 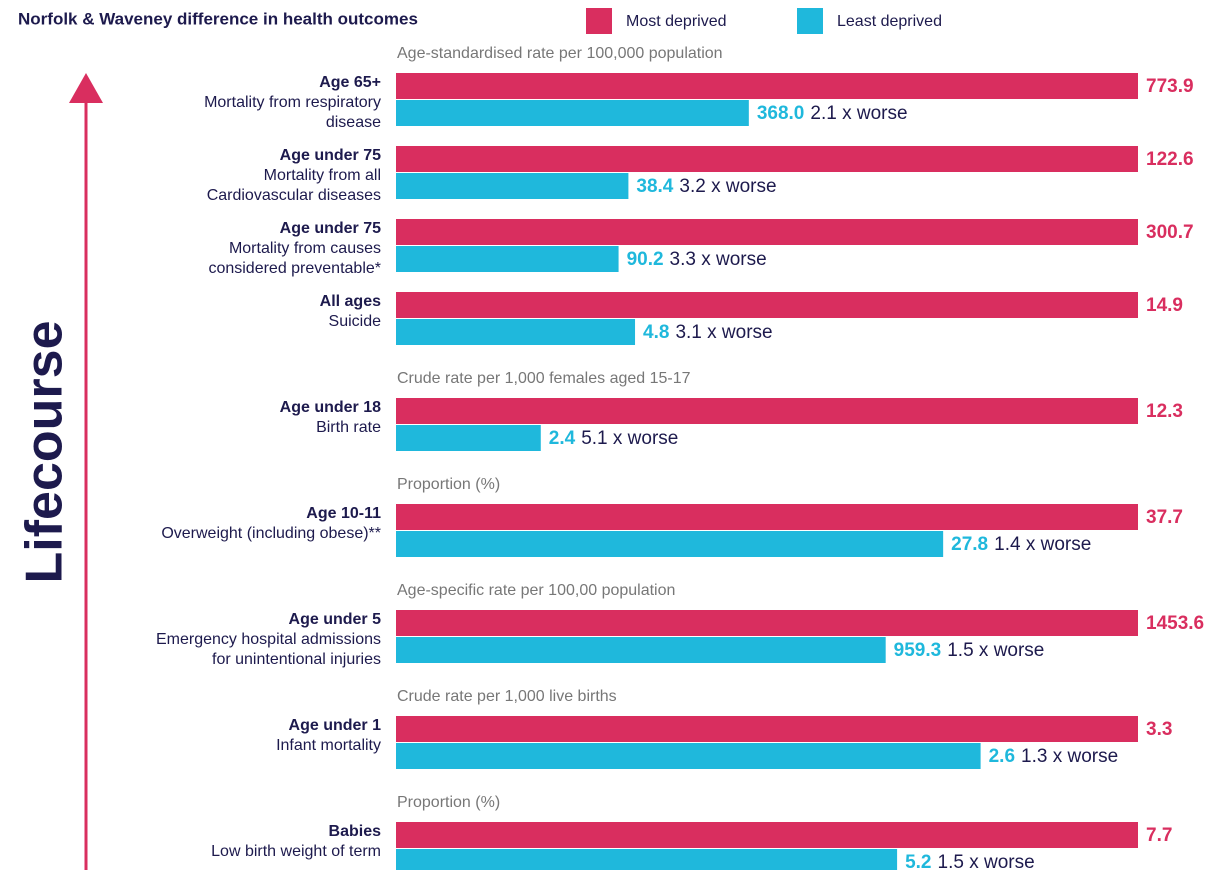 What do you see at coordinates (350, 82) in the screenshot?
I see `group-label: Age 65+` at bounding box center [350, 82].